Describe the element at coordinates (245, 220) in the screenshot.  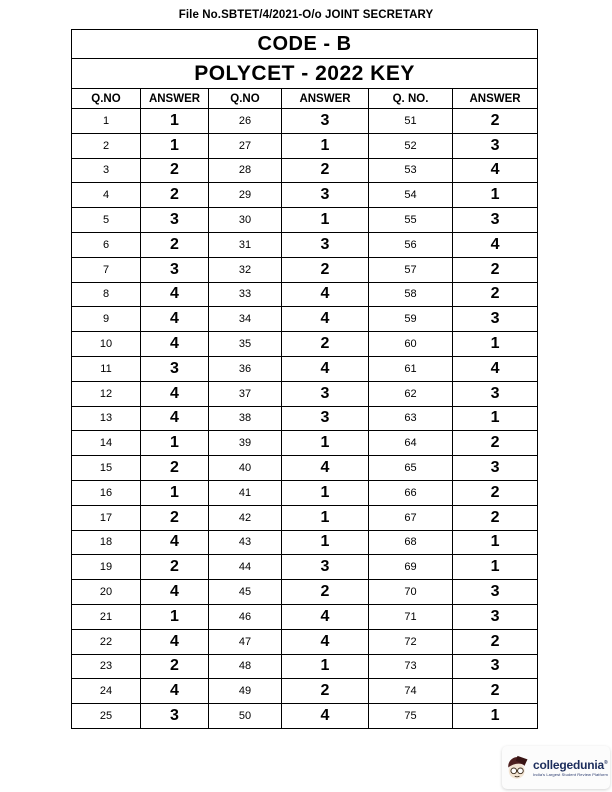
I see `question-number-cell: 30` at that location.